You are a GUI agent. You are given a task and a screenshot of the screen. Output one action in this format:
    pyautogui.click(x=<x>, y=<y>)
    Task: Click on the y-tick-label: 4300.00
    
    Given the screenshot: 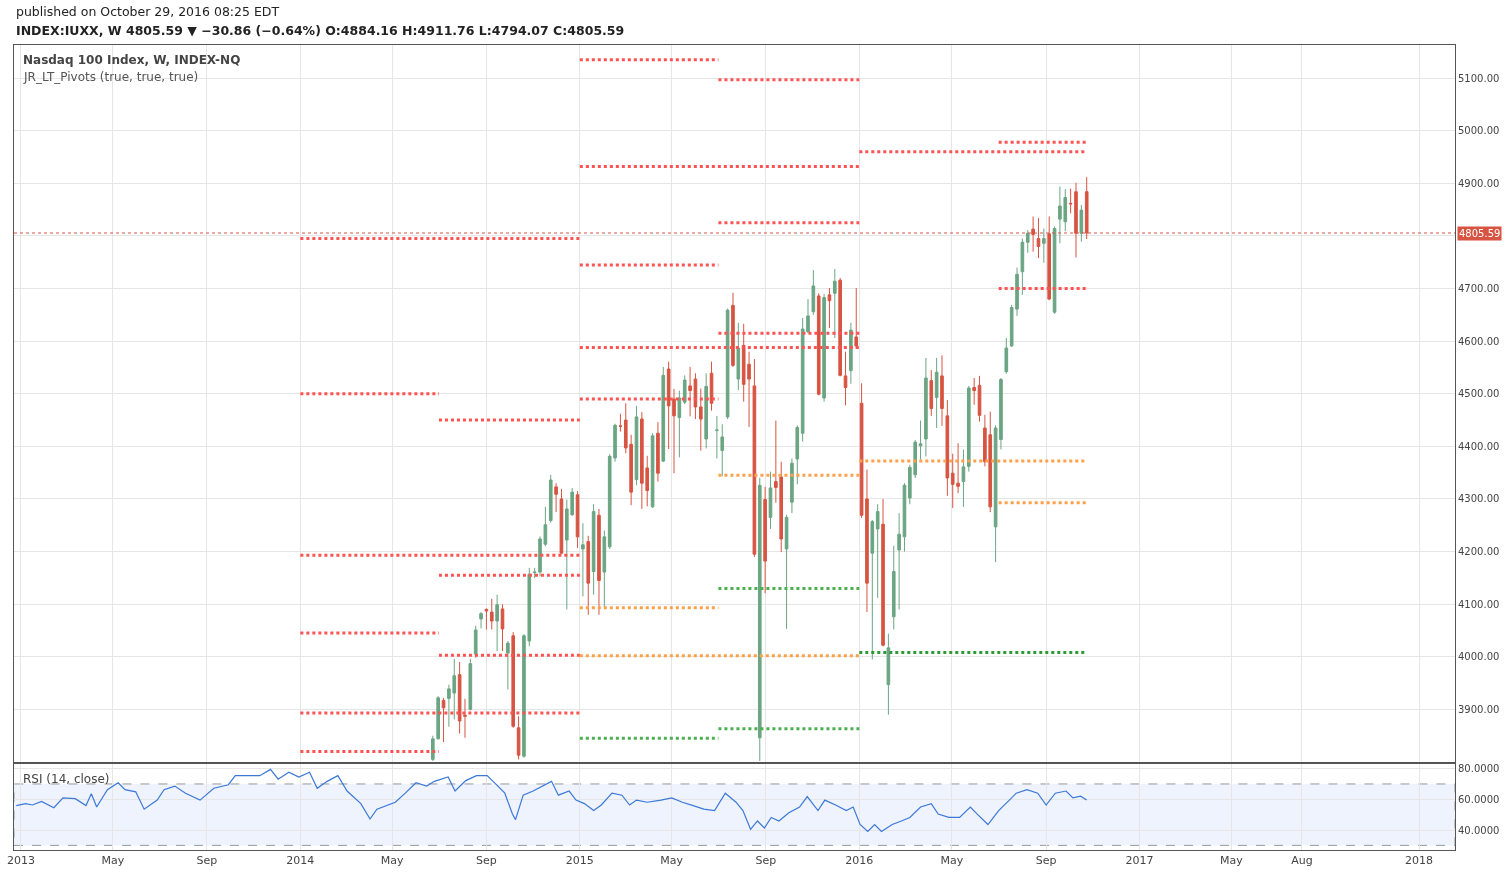 What is the action you would take?
    pyautogui.click(x=1479, y=499)
    